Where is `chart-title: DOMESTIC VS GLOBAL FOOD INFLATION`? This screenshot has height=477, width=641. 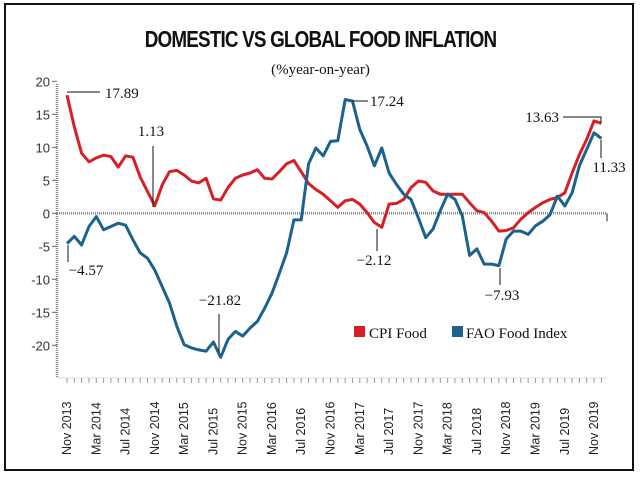 chart-title: DOMESTIC VS GLOBAL FOOD INFLATION is located at coordinates (320, 39).